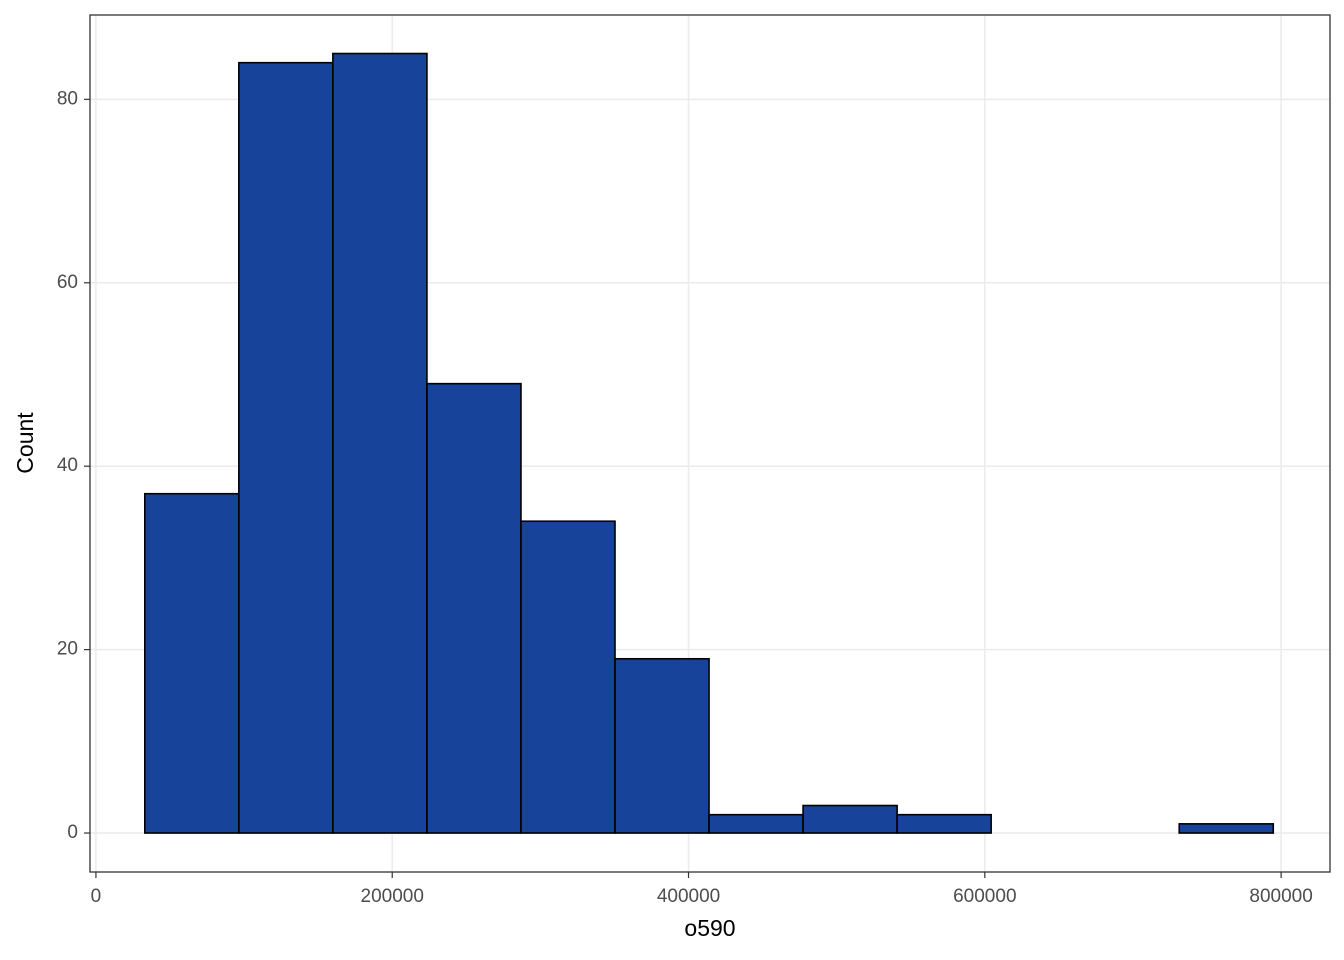 This screenshot has width=1344, height=960. What do you see at coordinates (1280, 896) in the screenshot?
I see `x-tick-label: 800000` at bounding box center [1280, 896].